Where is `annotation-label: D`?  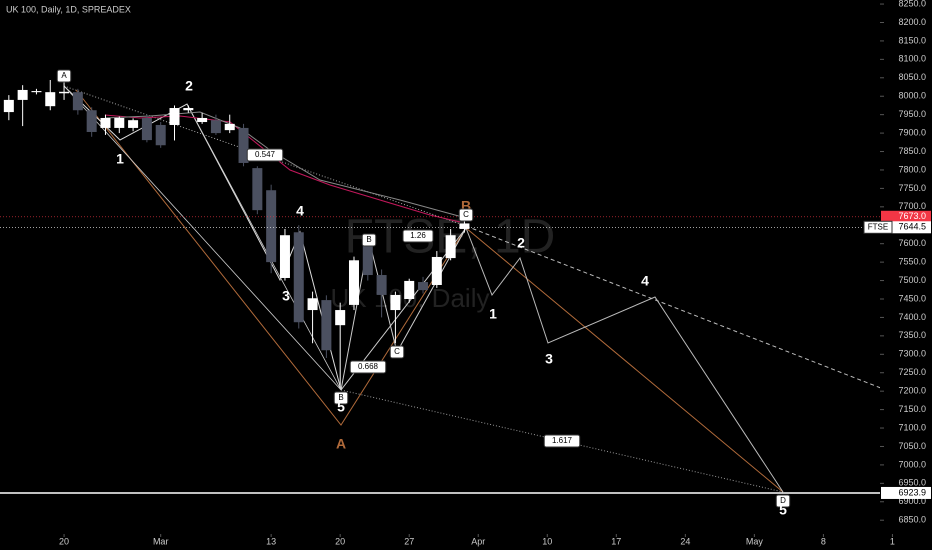
annotation-label: D is located at coordinates (783, 500).